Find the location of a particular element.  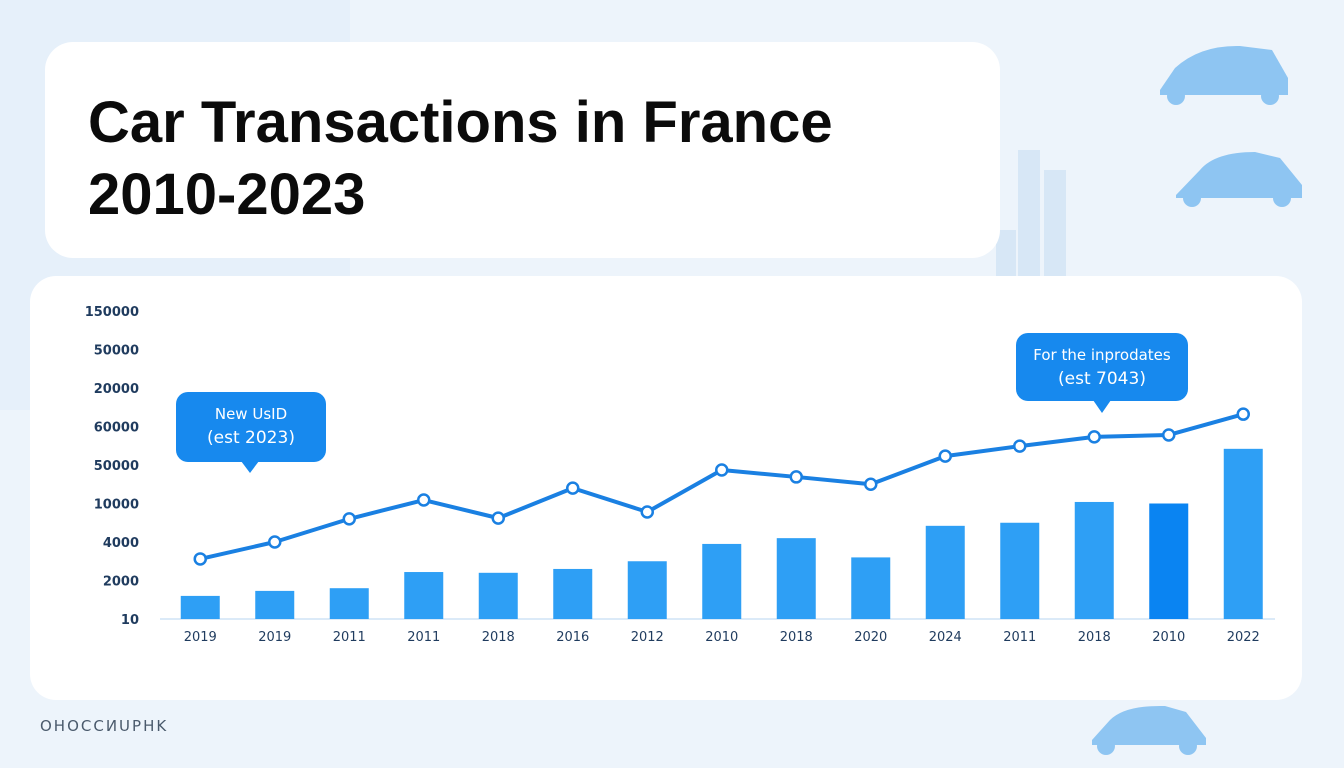

y-tick-label: 4000 is located at coordinates (121, 543).